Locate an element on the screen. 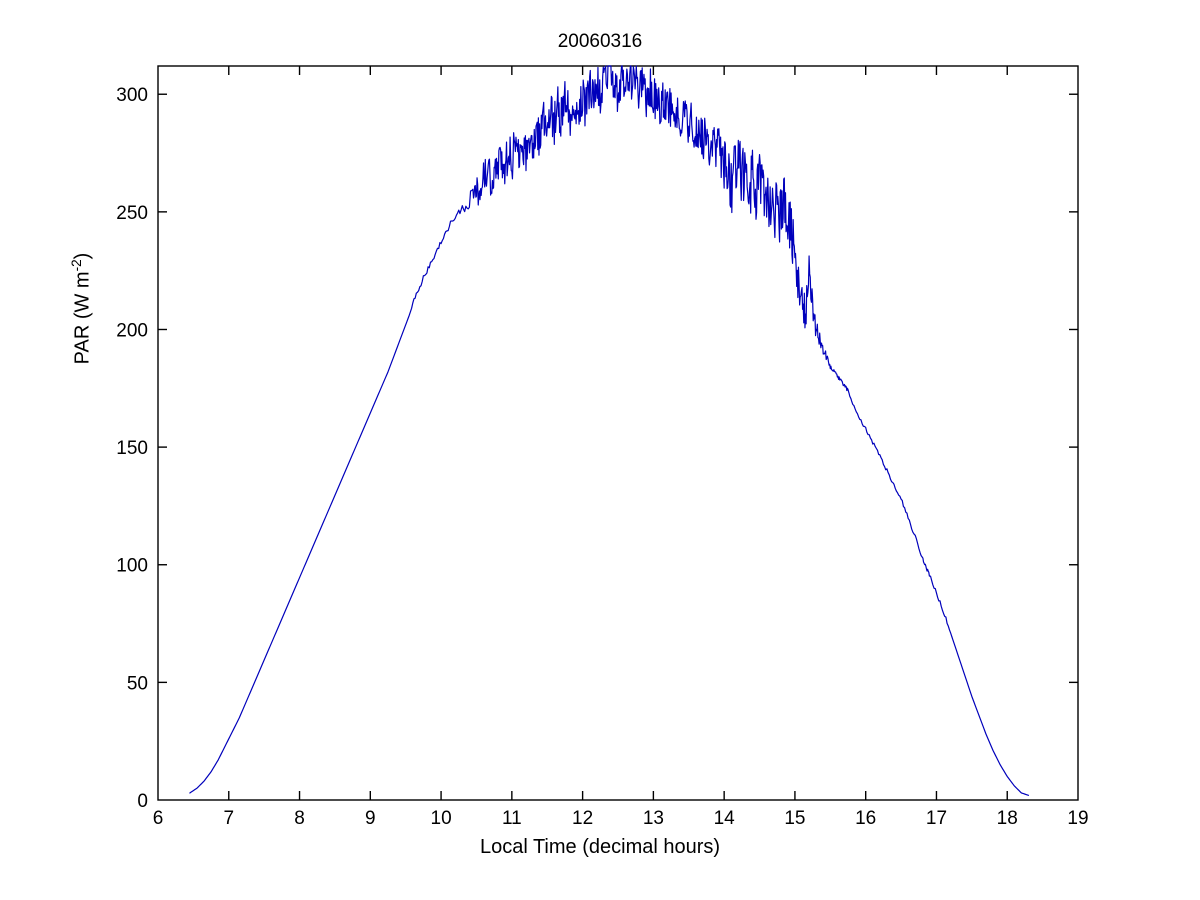  y-axis-label-main: PAR (W m is located at coordinates (82, 318).